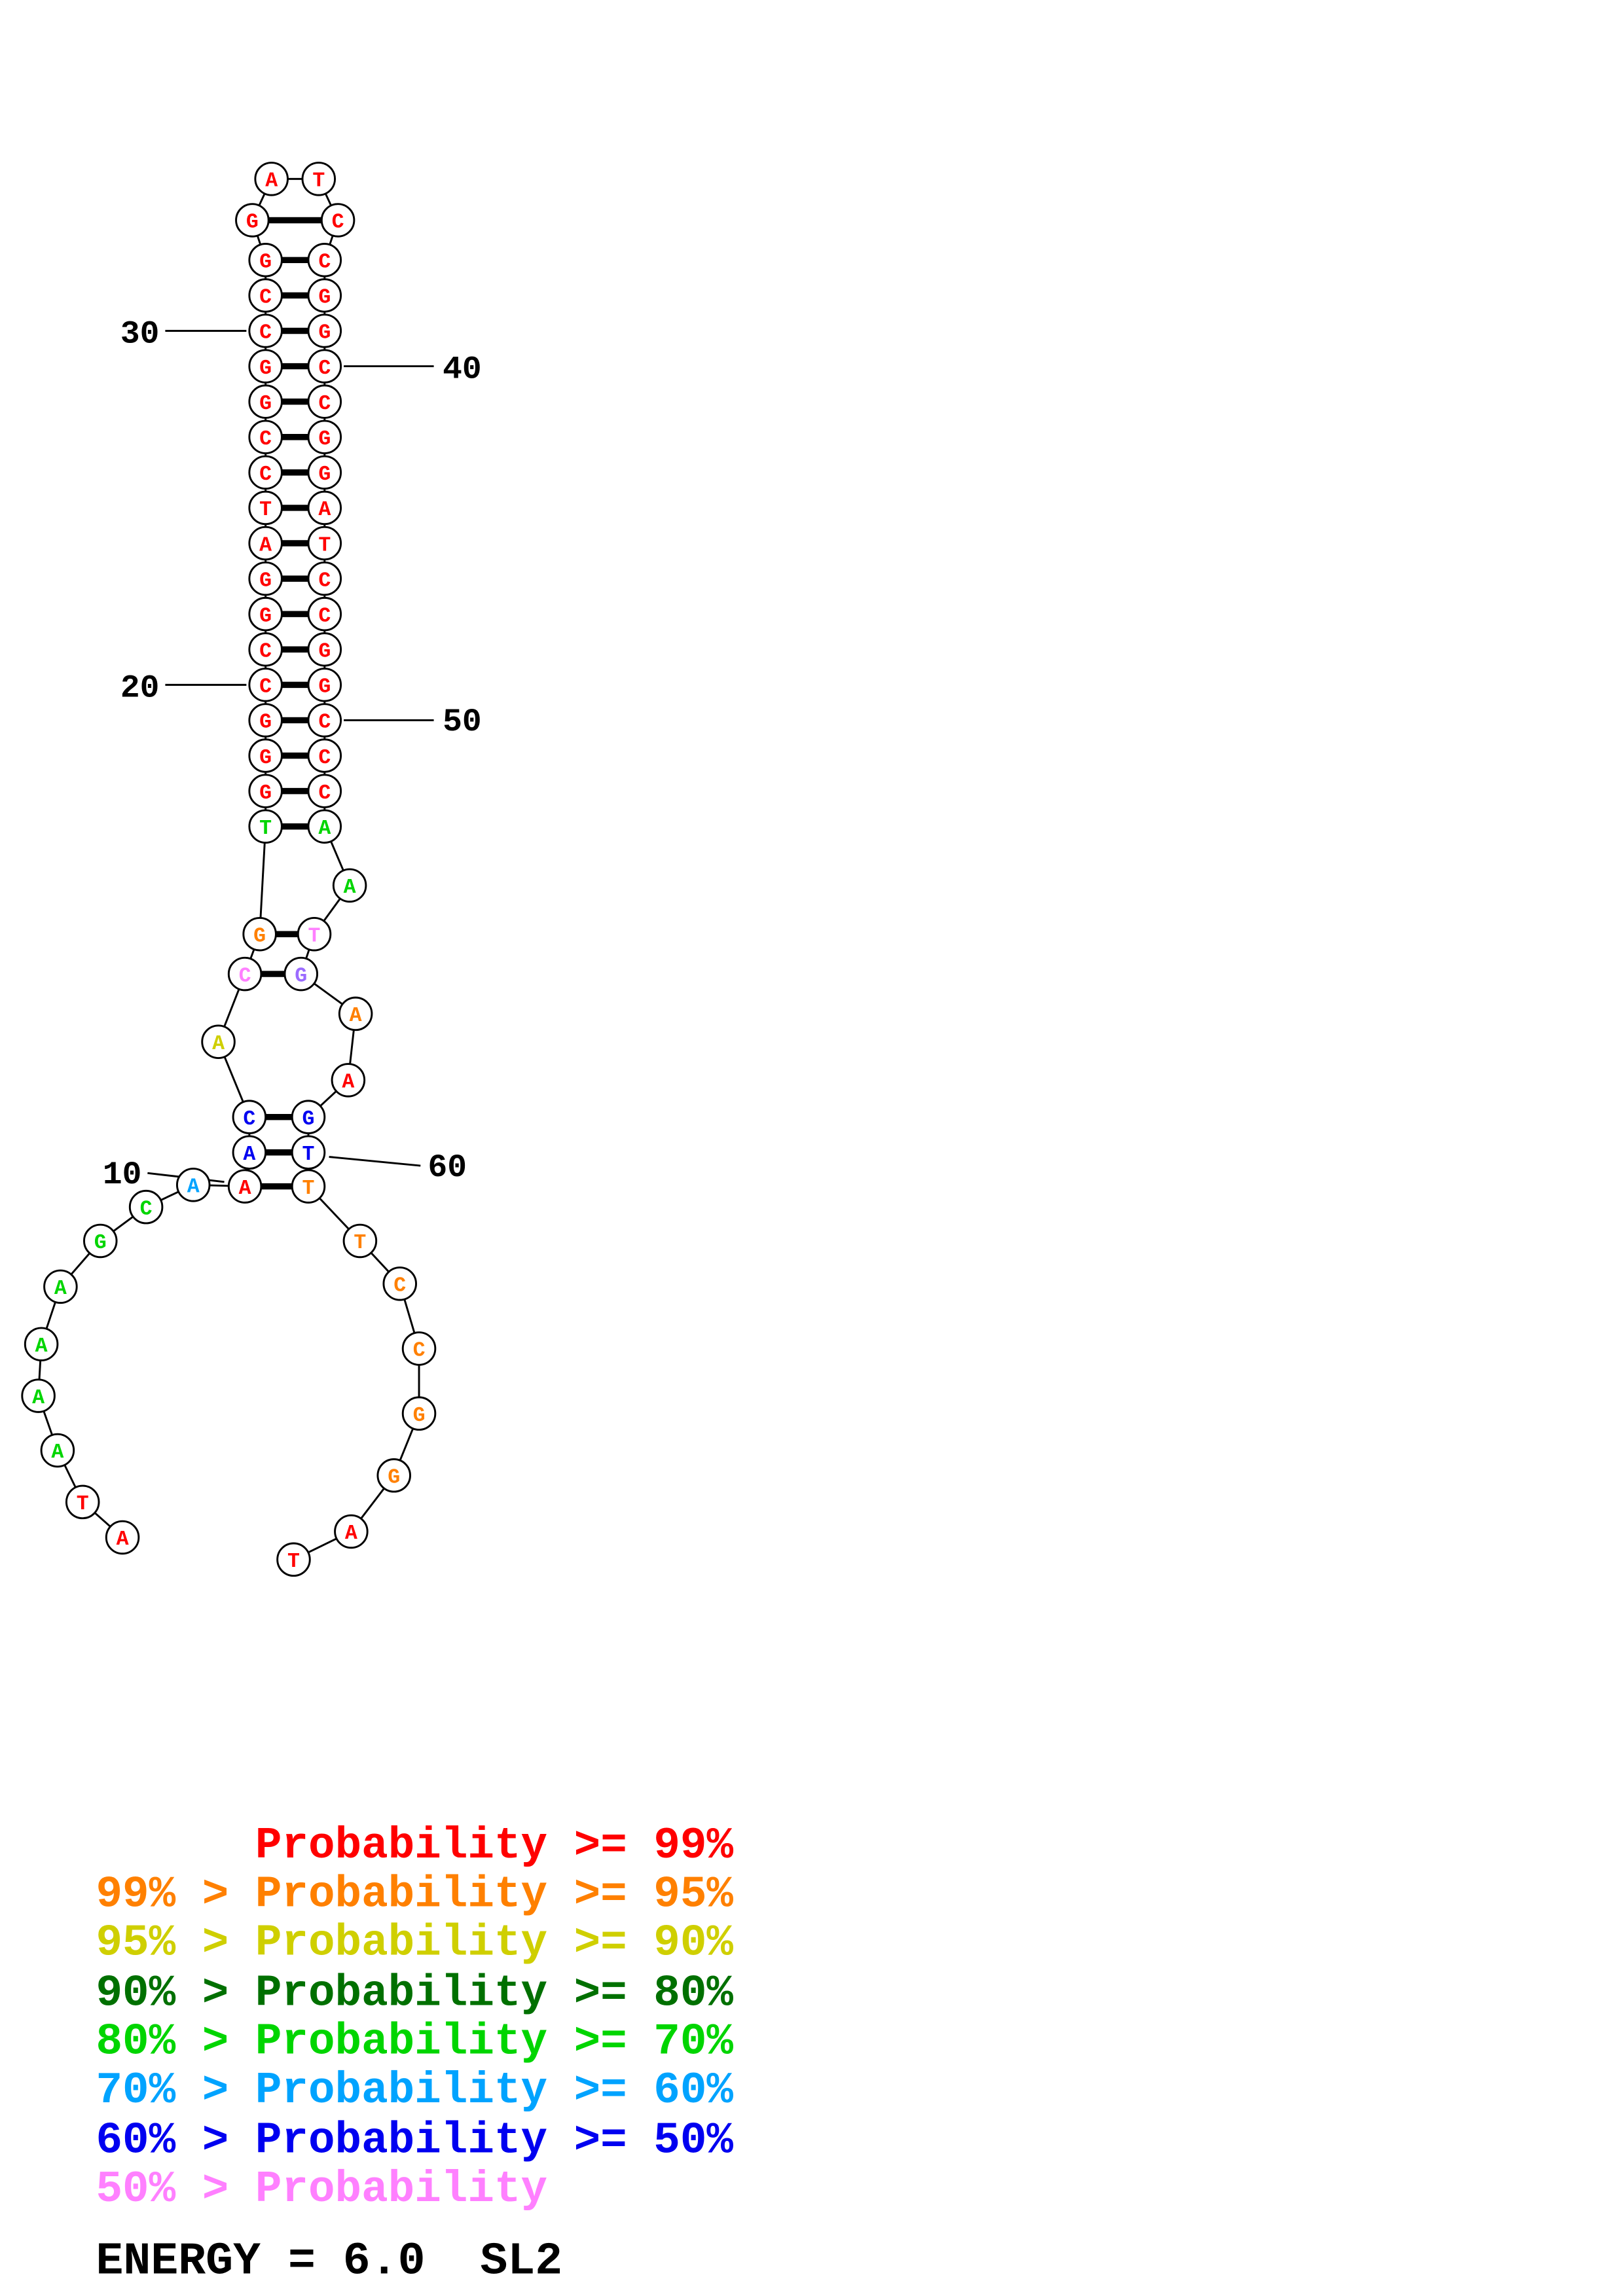 This screenshot has height=2296, width=1623. I want to click on position-label-40: 40, so click(462, 369).